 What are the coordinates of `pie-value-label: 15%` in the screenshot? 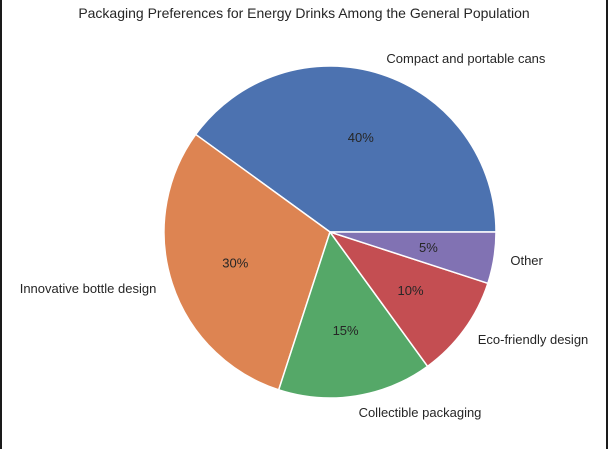 It's located at (346, 330).